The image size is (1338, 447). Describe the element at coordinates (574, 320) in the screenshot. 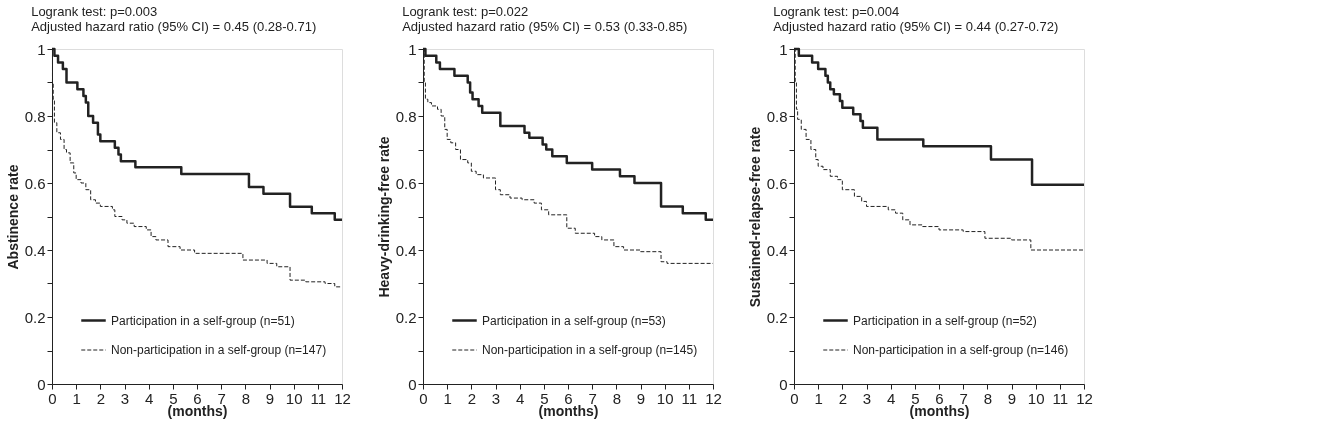

I see `legend-label: Participation in a self-group (n=53)` at that location.